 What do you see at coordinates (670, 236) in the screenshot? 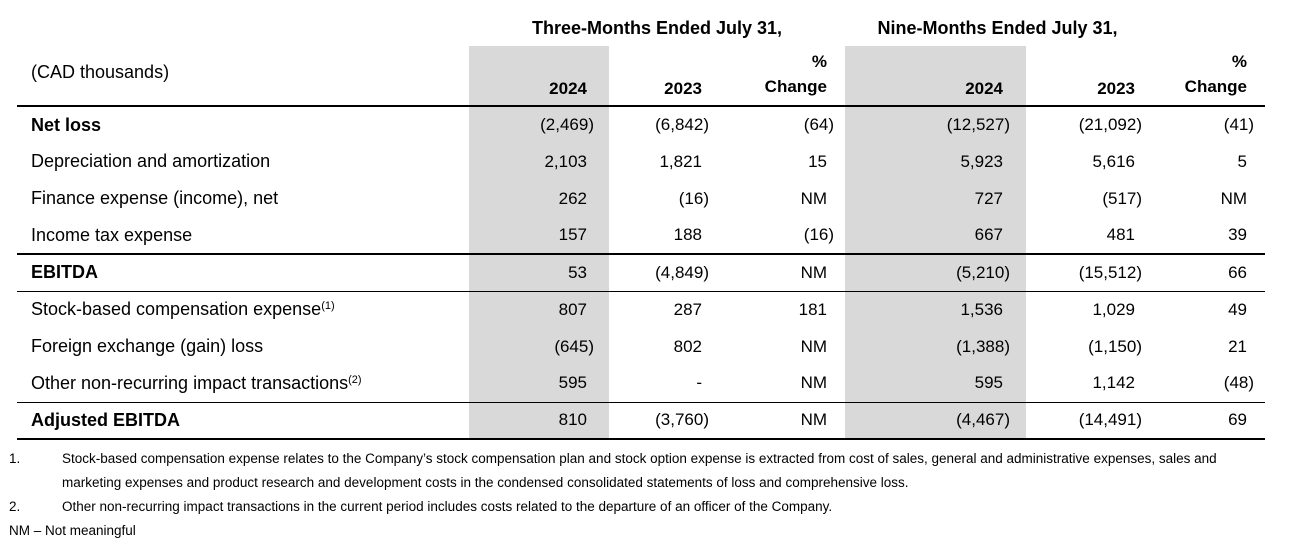
I see `value-cell: 188` at bounding box center [670, 236].